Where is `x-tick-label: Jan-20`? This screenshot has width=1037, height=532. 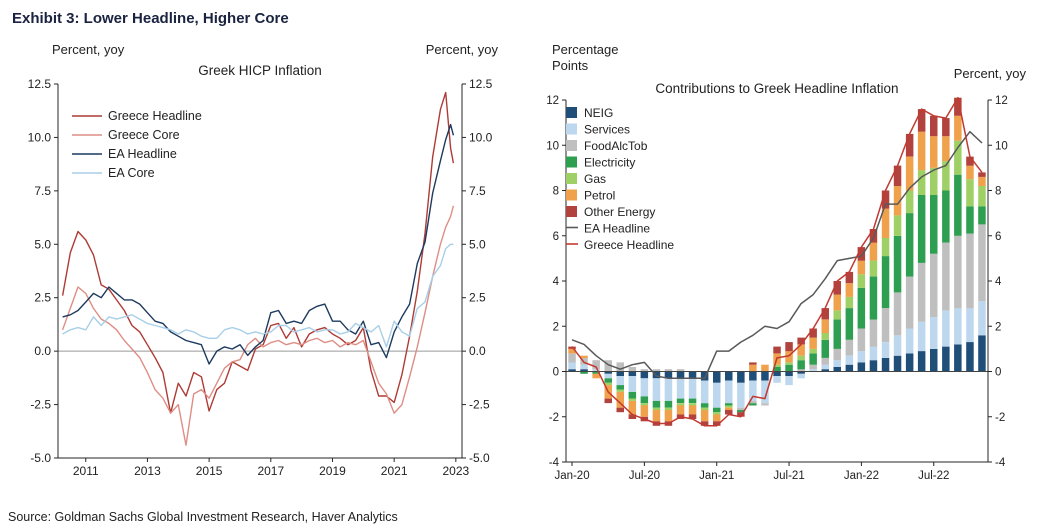
x-tick-label: Jan-20 is located at coordinates (571, 476).